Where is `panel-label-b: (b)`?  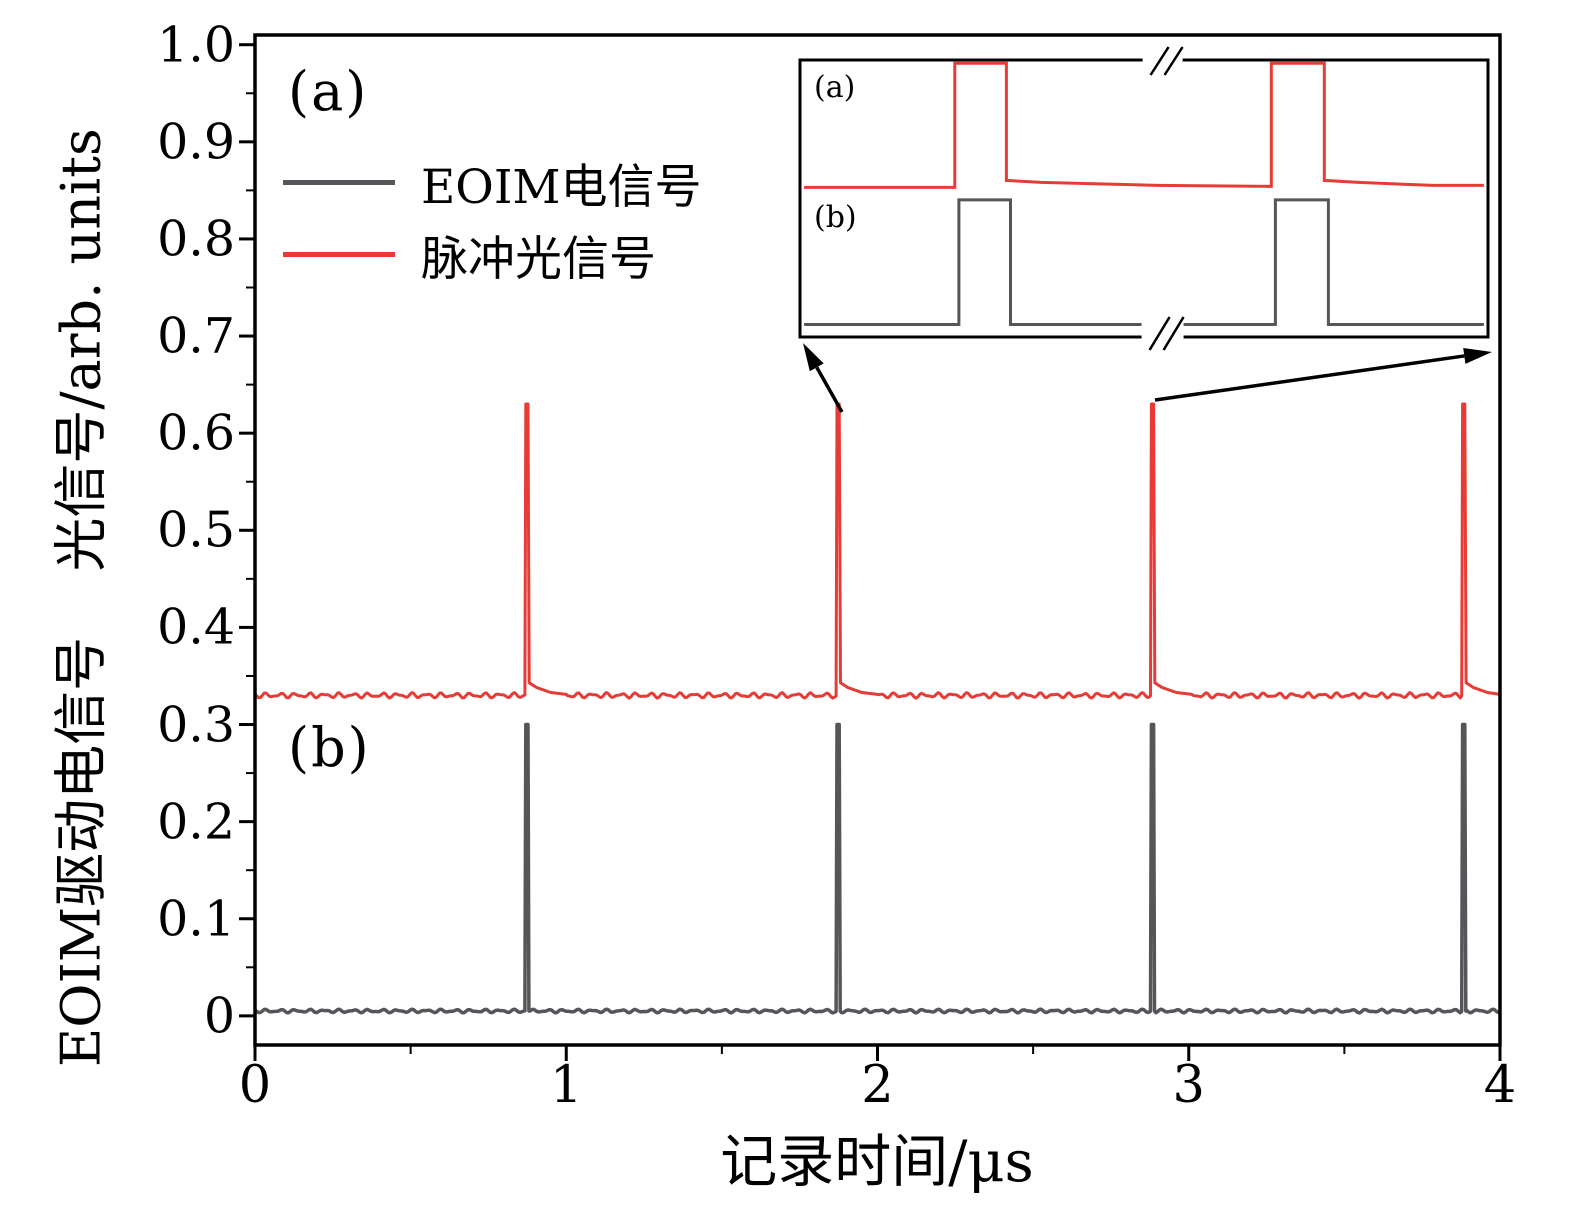
panel-label-b: (b) is located at coordinates (329, 747).